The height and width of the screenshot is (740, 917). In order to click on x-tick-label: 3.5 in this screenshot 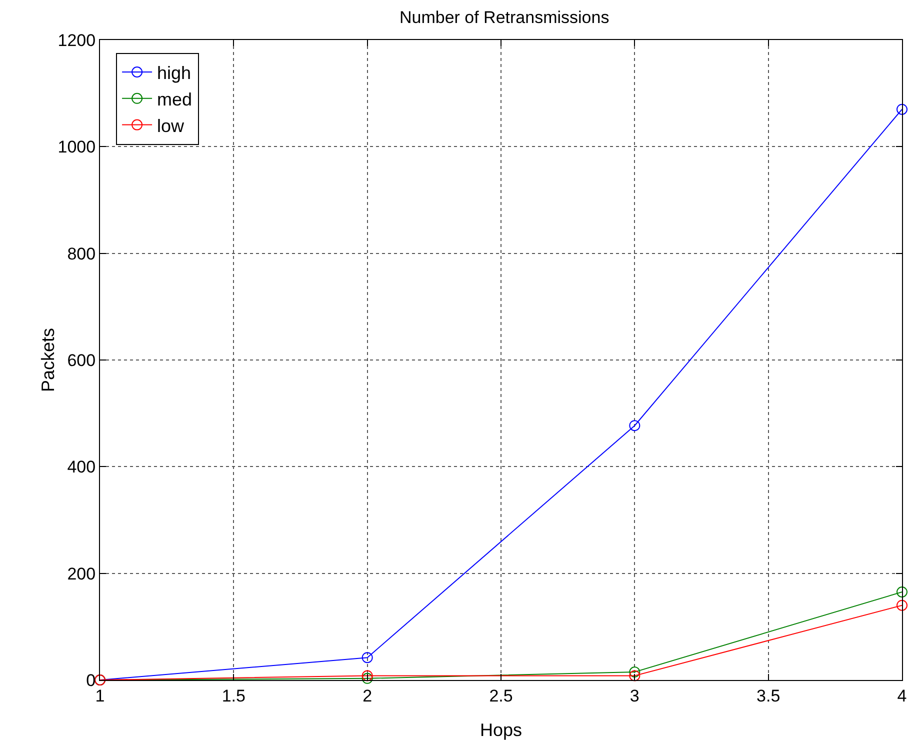, I will do `click(768, 696)`.